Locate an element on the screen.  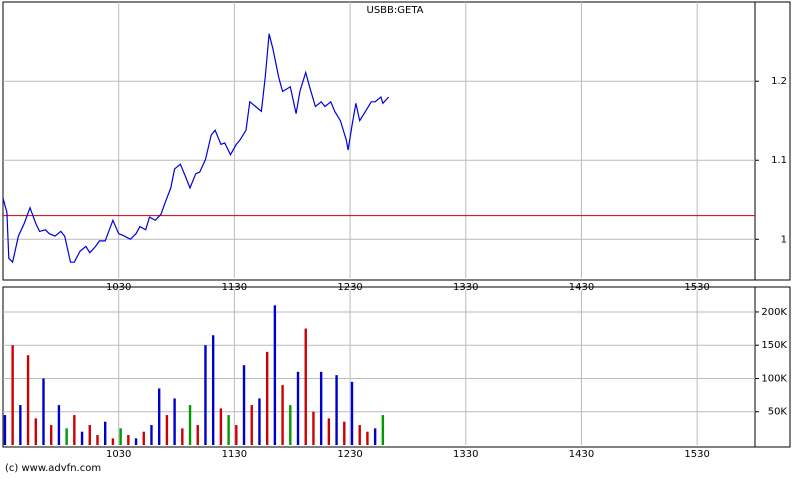
x-tick-label: 1330 is located at coordinates (465, 454).